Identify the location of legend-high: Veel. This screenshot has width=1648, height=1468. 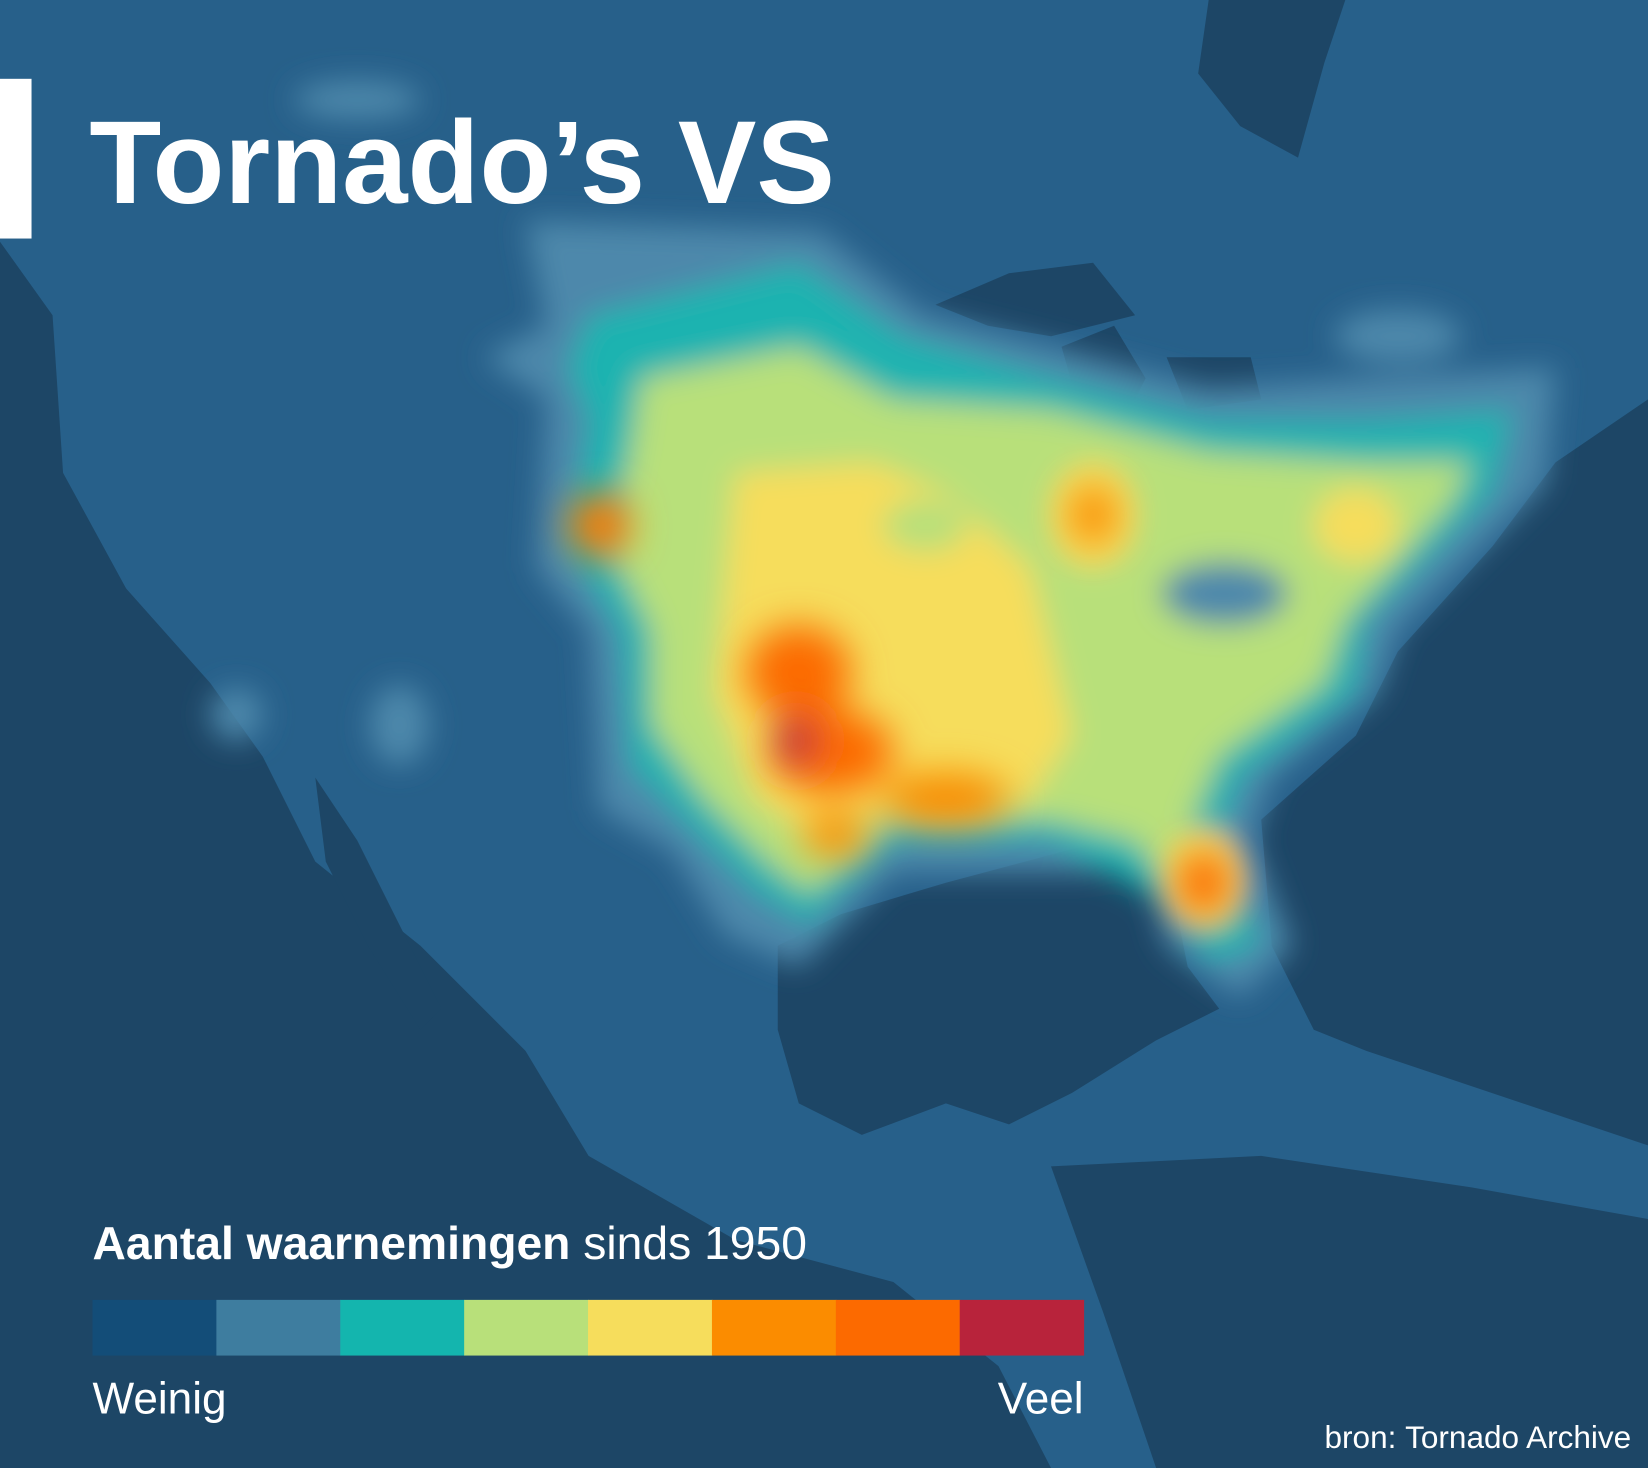
(1041, 1398).